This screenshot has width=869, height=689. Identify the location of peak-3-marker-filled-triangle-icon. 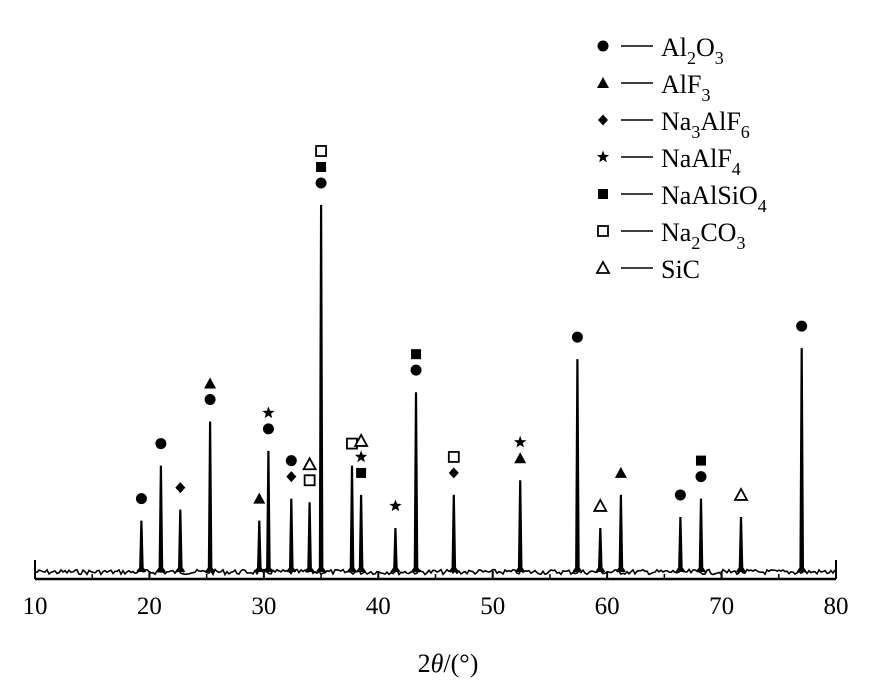
(210, 383).